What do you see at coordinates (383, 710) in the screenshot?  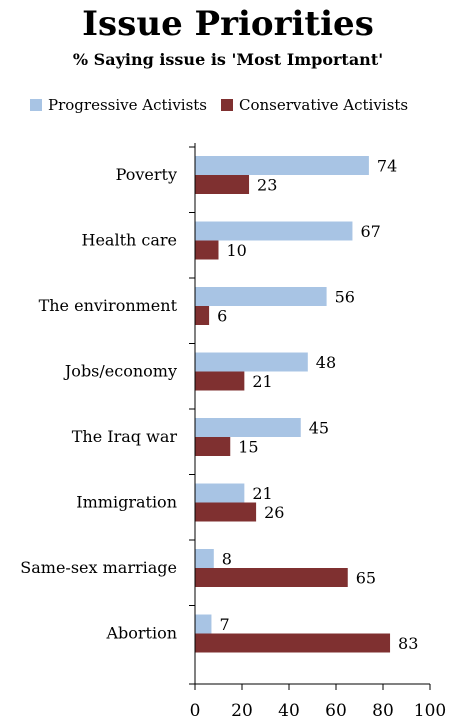 I see `x-tick-label-80: 80` at bounding box center [383, 710].